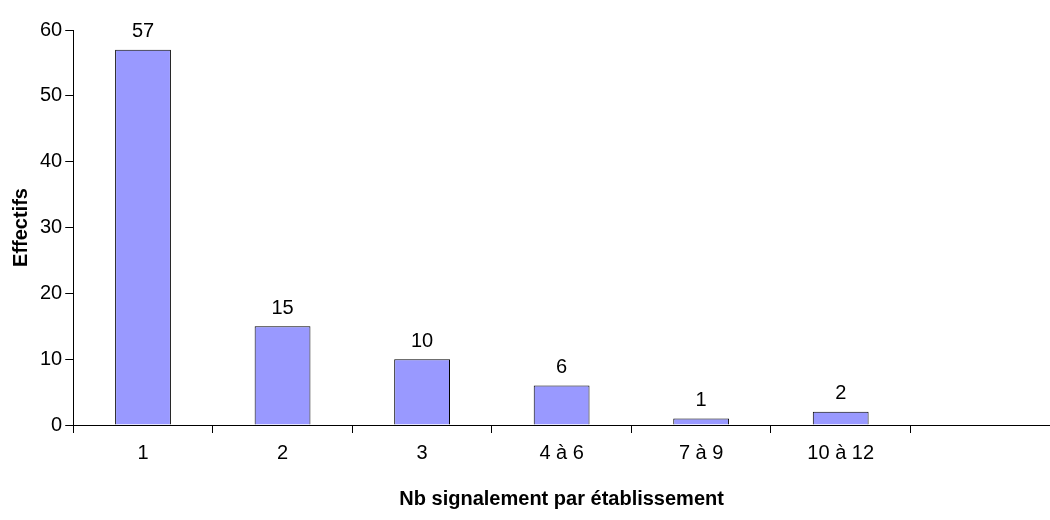 This screenshot has height=520, width=1050. I want to click on y-tick-label: 60, so click(51, 28).